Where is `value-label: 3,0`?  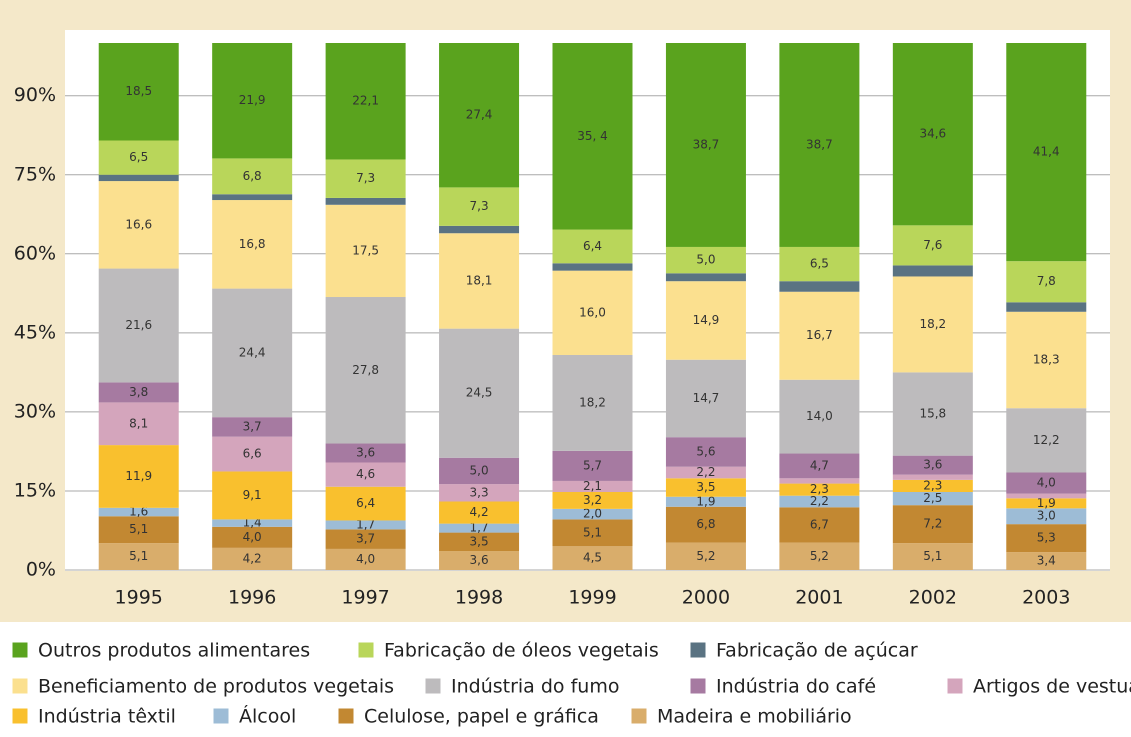 value-label: 3,0 is located at coordinates (1046, 516).